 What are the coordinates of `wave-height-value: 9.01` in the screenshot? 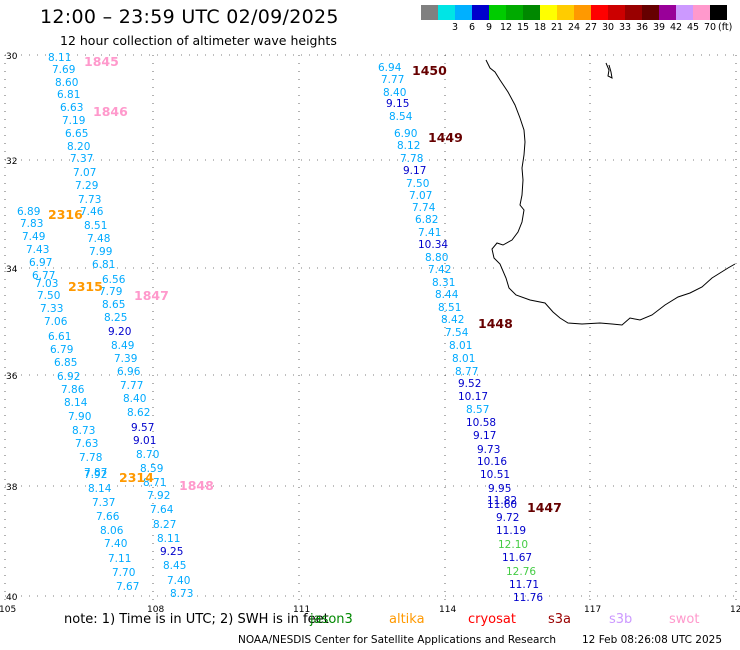 It's located at (144, 441).